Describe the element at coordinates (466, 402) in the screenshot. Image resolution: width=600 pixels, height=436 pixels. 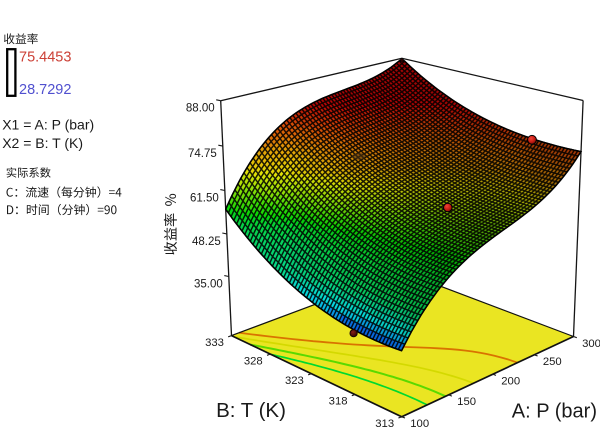
I see `svg-text: 150` at that location.